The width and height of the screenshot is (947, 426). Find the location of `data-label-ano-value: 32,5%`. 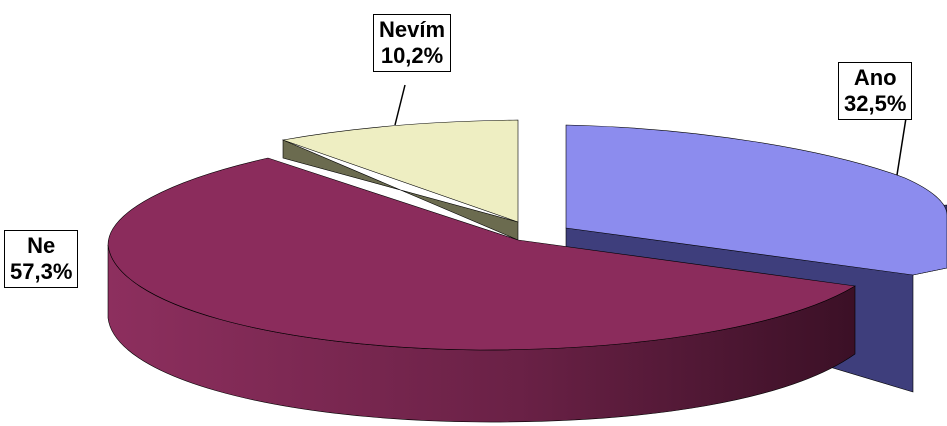

data-label-ano-value: 32,5% is located at coordinates (875, 103).